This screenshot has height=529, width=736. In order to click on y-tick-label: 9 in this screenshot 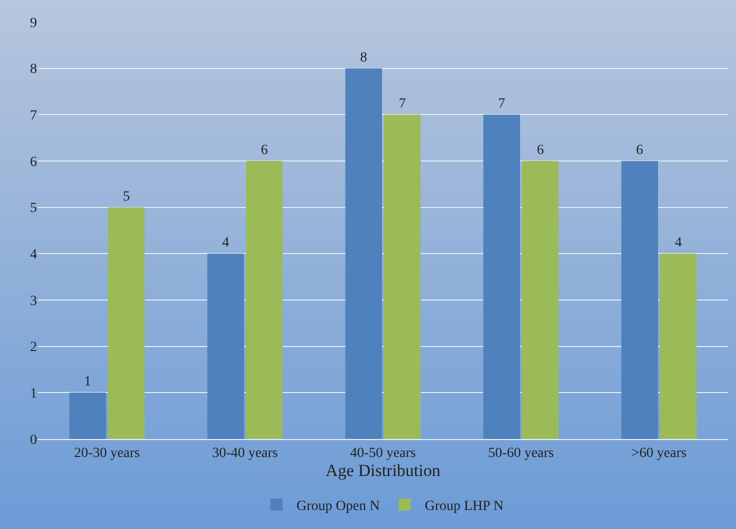, I will do `click(33, 23)`.